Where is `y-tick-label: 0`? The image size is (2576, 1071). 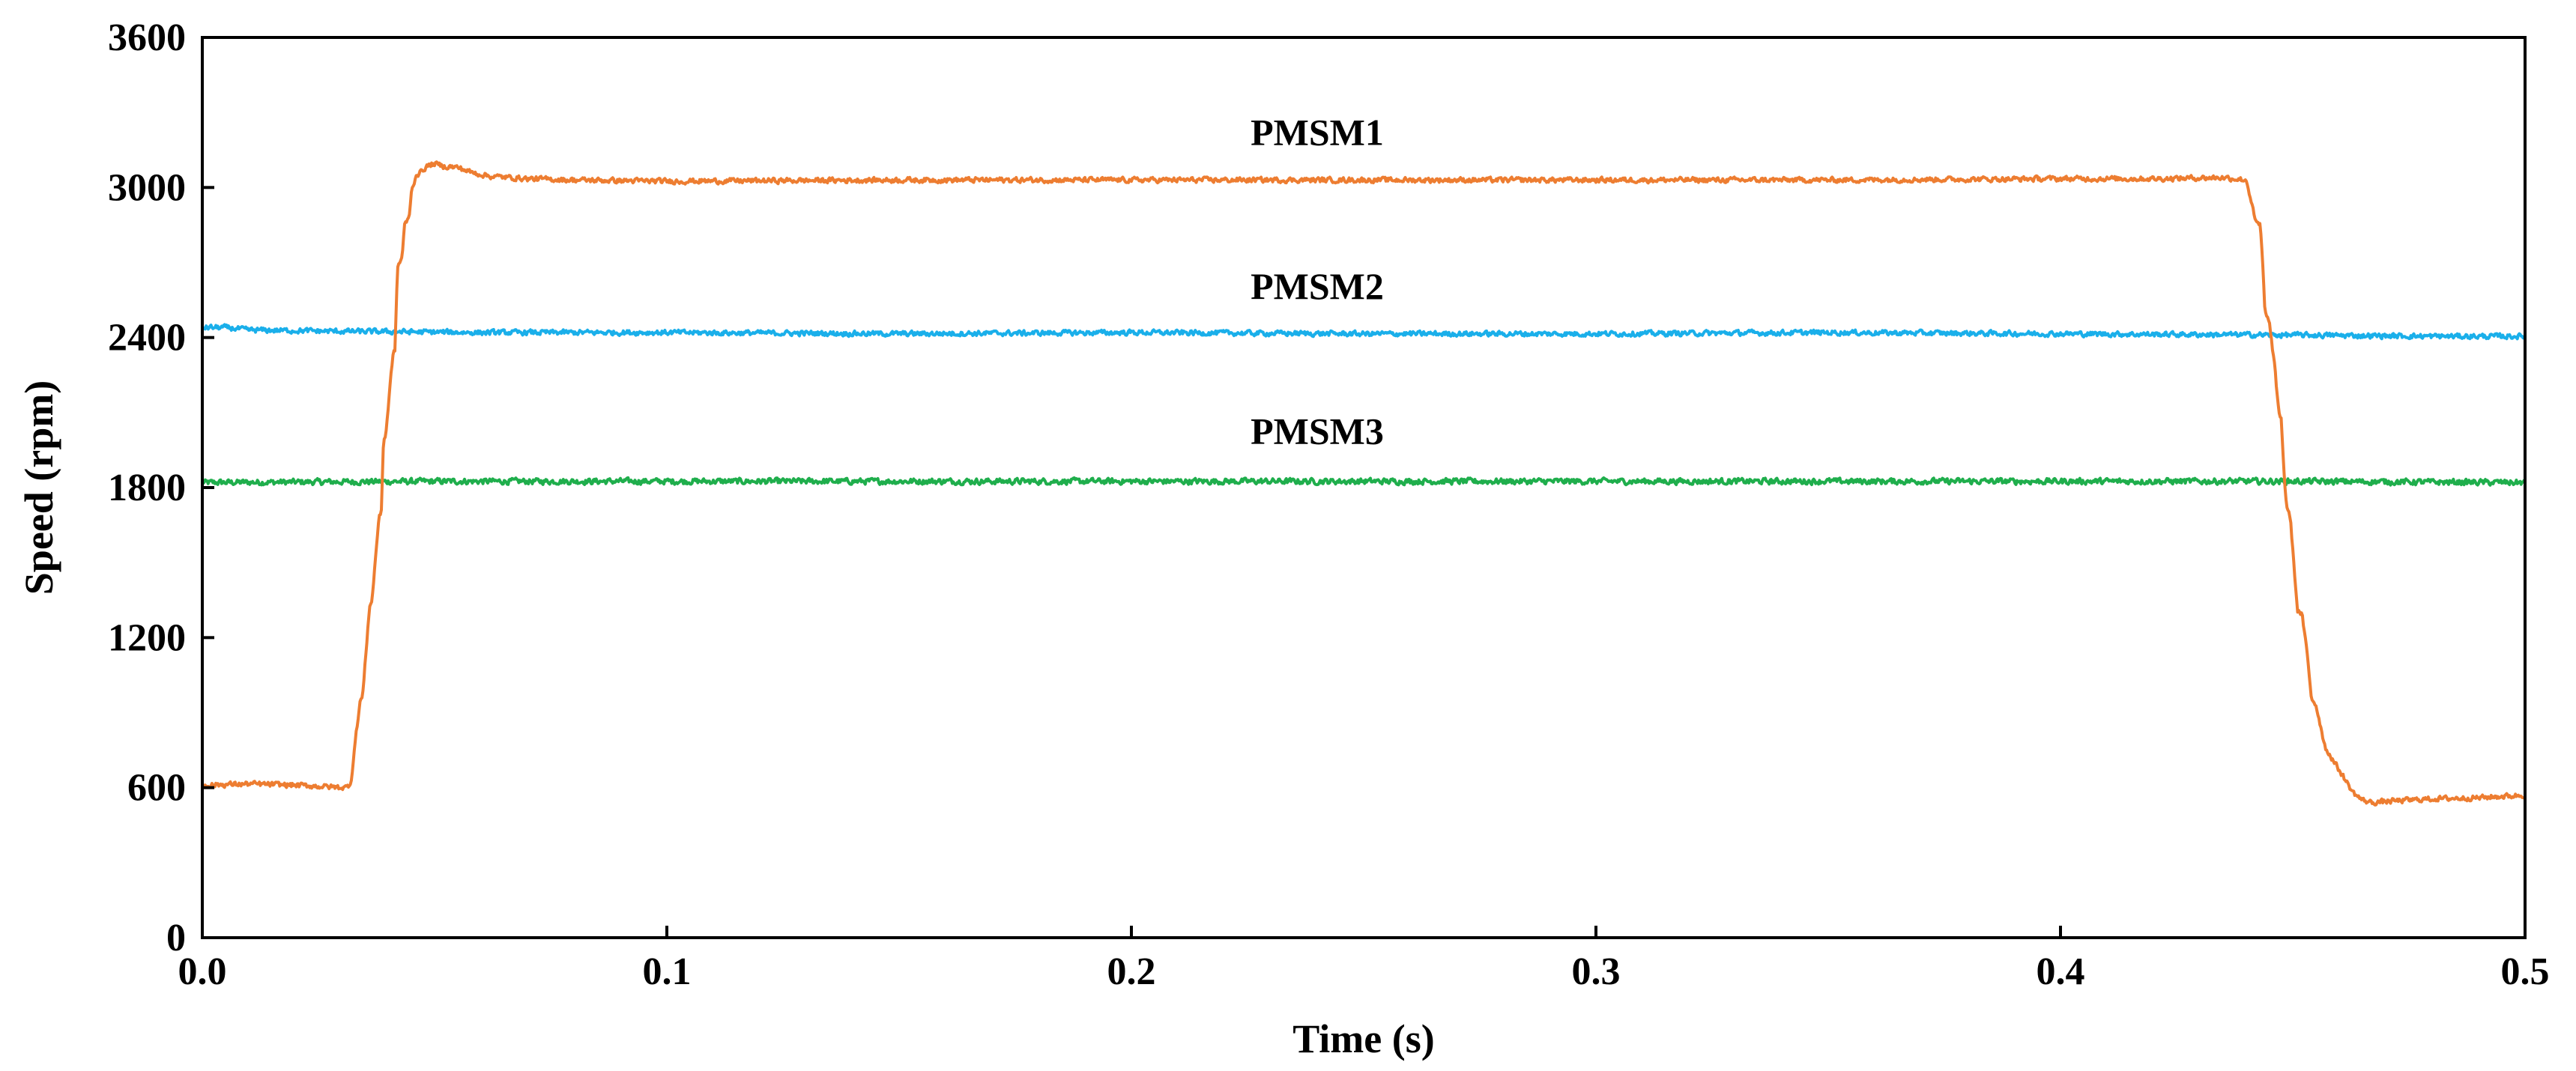
y-tick-label: 0 is located at coordinates (176, 938).